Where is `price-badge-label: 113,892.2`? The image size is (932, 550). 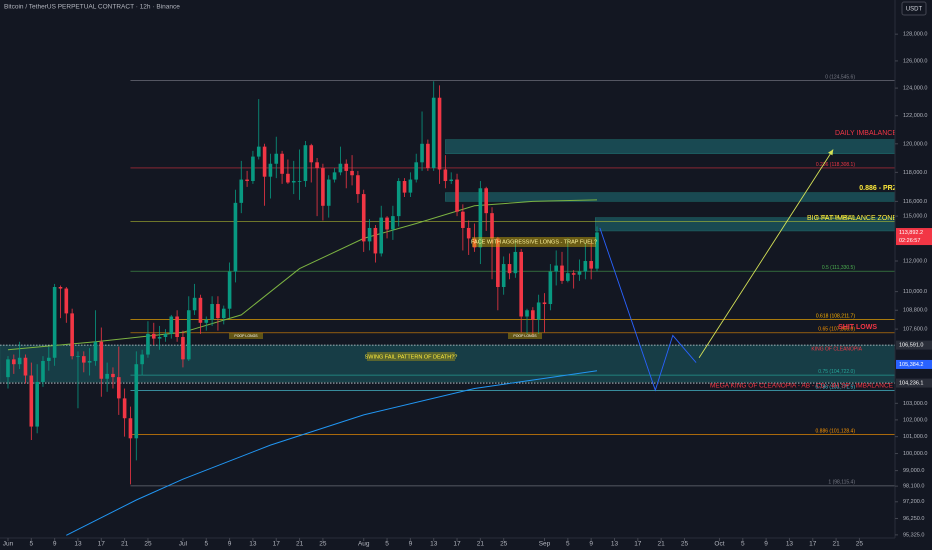 price-badge-label: 113,892.2 is located at coordinates (911, 233).